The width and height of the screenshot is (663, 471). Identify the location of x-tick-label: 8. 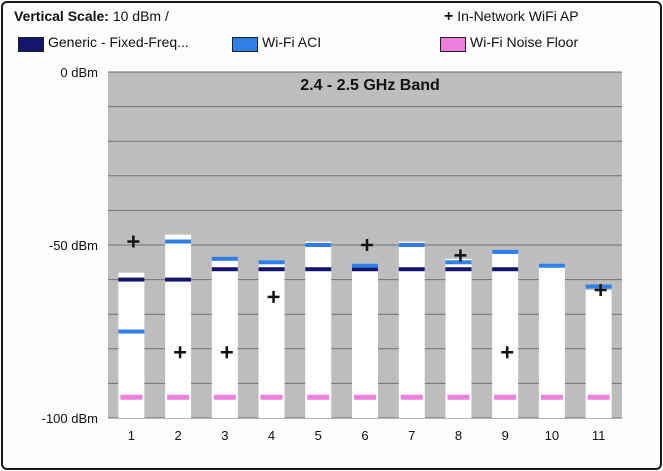
(458, 435).